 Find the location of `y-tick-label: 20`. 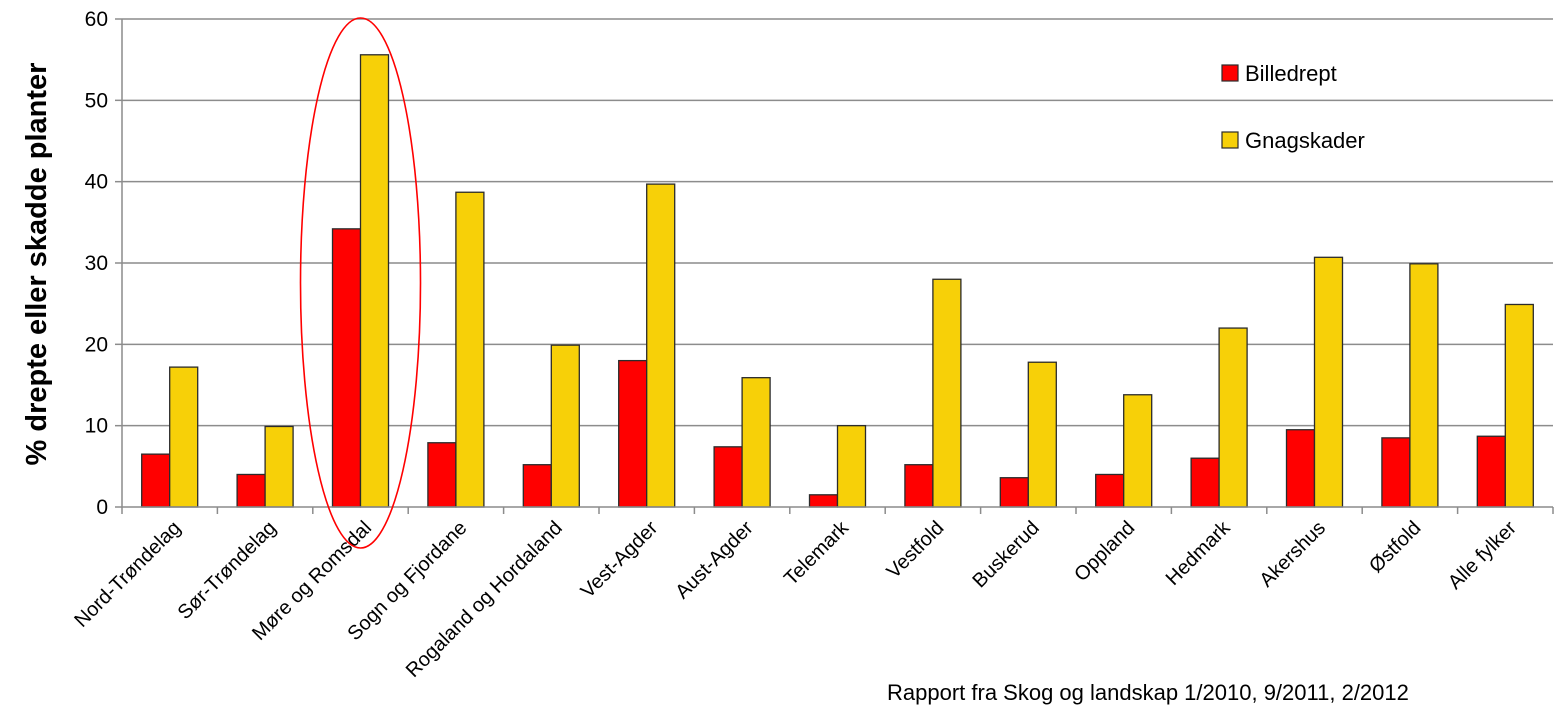

y-tick-label: 20 is located at coordinates (96, 344).